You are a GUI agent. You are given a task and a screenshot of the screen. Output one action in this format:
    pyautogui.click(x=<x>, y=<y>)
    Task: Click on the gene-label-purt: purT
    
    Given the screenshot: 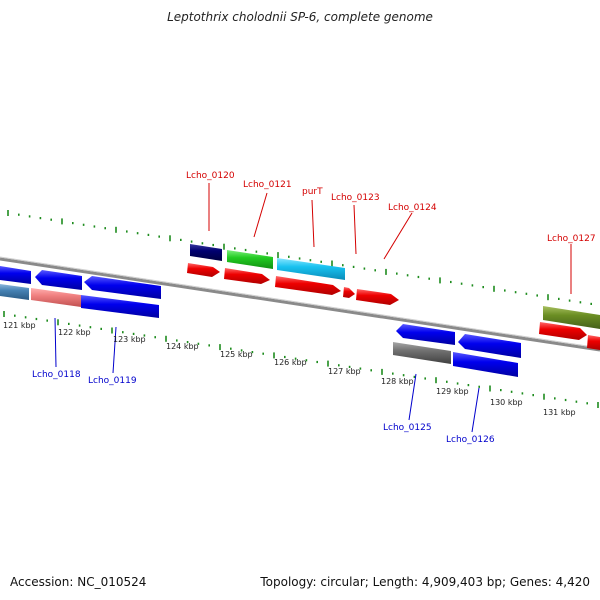 What is the action you would take?
    pyautogui.click(x=312, y=192)
    